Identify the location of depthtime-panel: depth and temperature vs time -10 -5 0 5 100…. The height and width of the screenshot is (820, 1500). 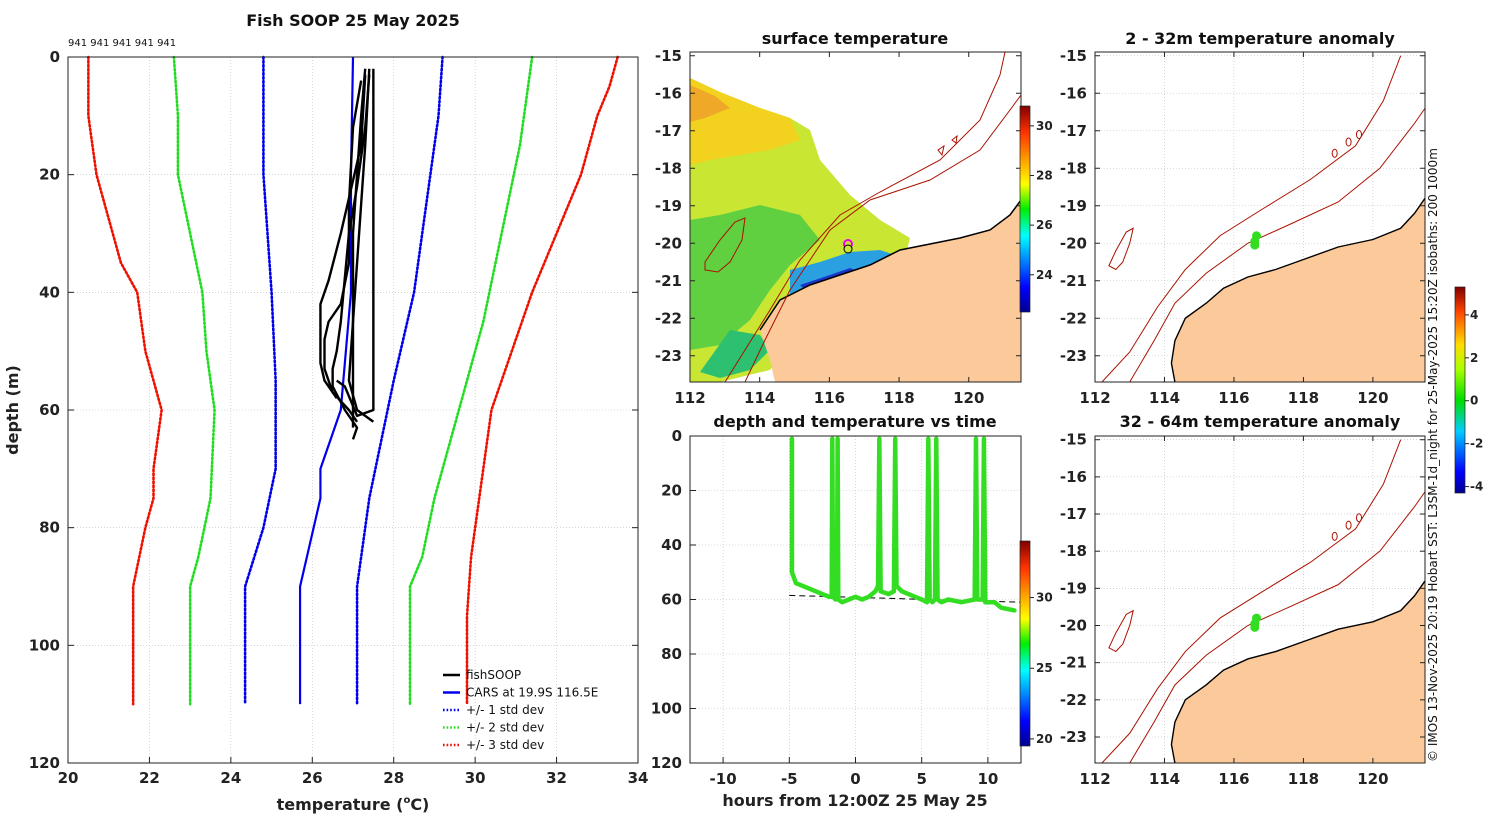
(852, 611).